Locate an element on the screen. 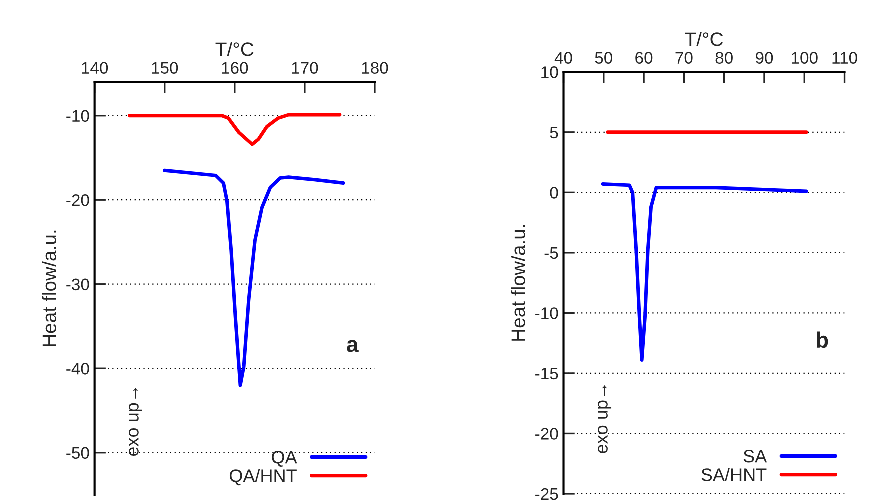 Image resolution: width=870 pixels, height=501 pixels. x-tick-label: 80 is located at coordinates (724, 58).